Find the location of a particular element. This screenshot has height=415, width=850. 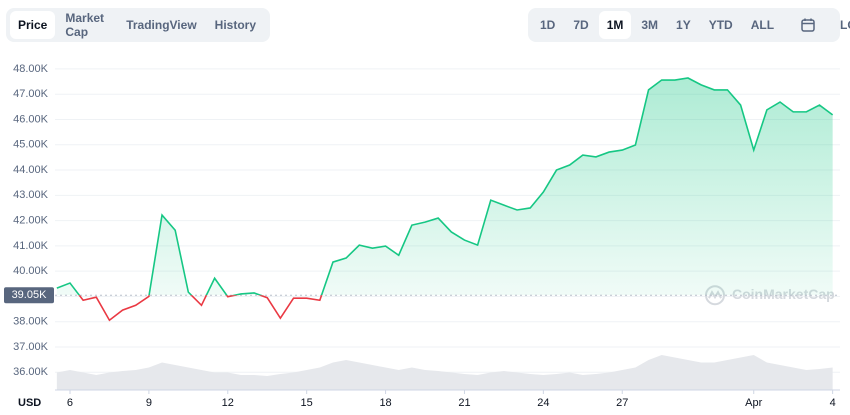

tab-button: Market Cap is located at coordinates (85, 25).